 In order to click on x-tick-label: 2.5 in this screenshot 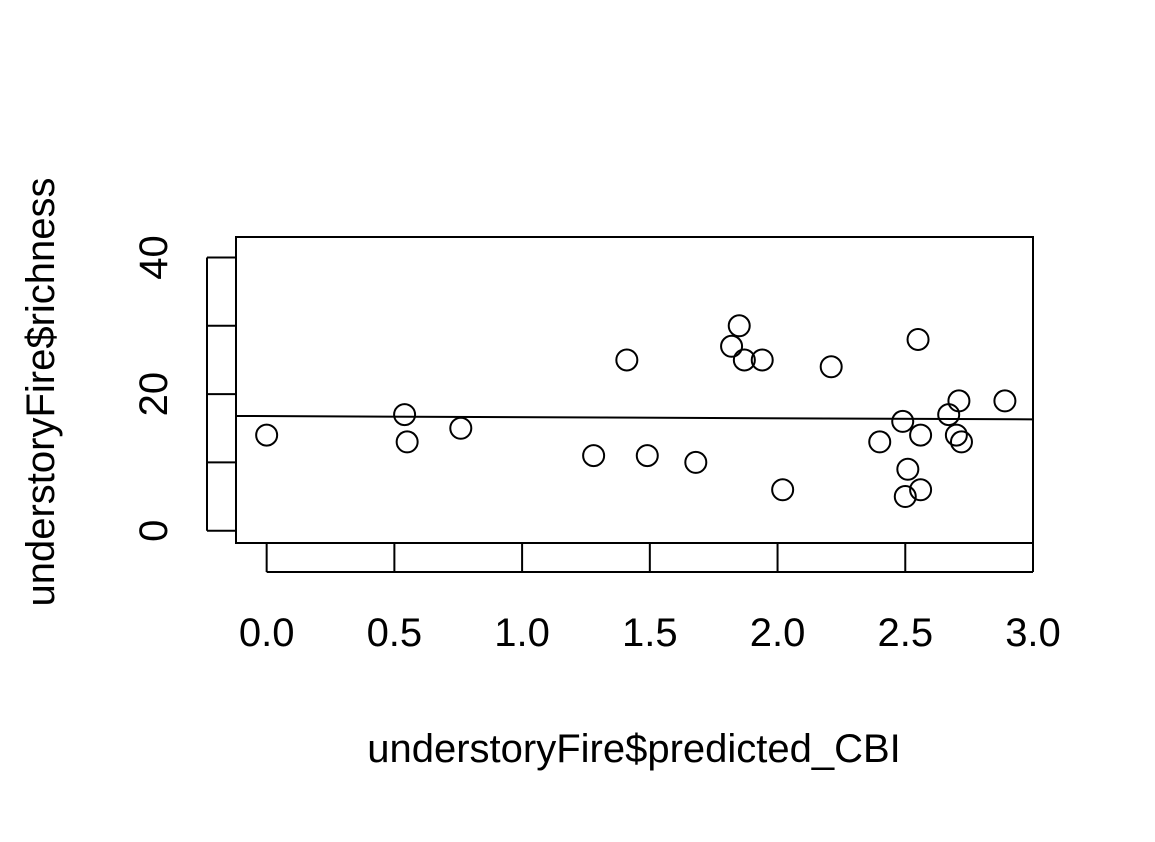, I will do `click(905, 633)`.